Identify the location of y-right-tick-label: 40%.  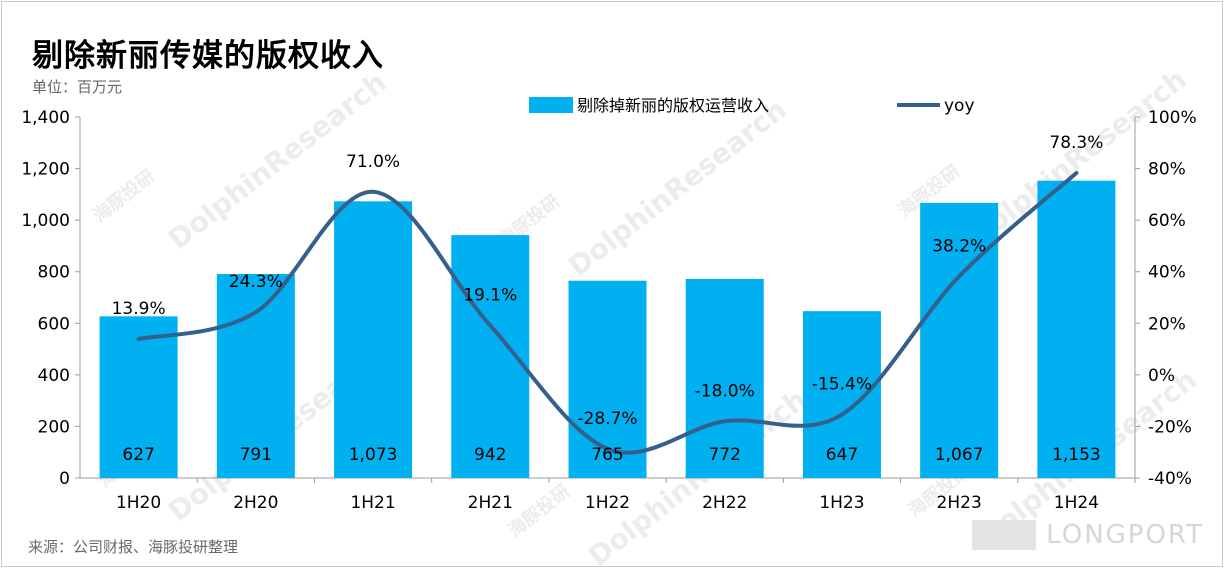
(1167, 273).